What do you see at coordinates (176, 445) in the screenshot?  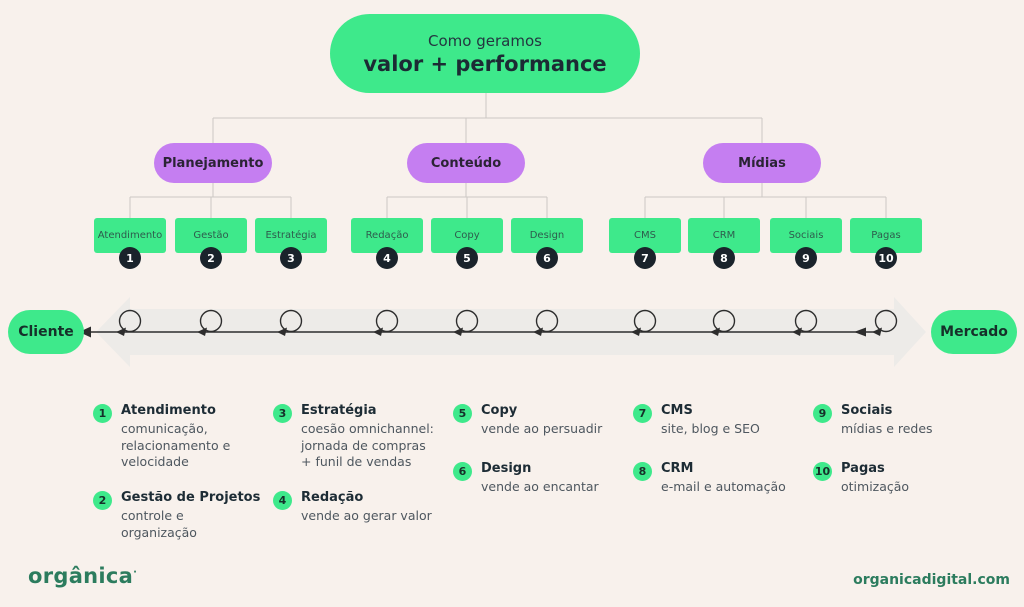 I see `legend-description: comunicação, relacionamento e velocidade` at bounding box center [176, 445].